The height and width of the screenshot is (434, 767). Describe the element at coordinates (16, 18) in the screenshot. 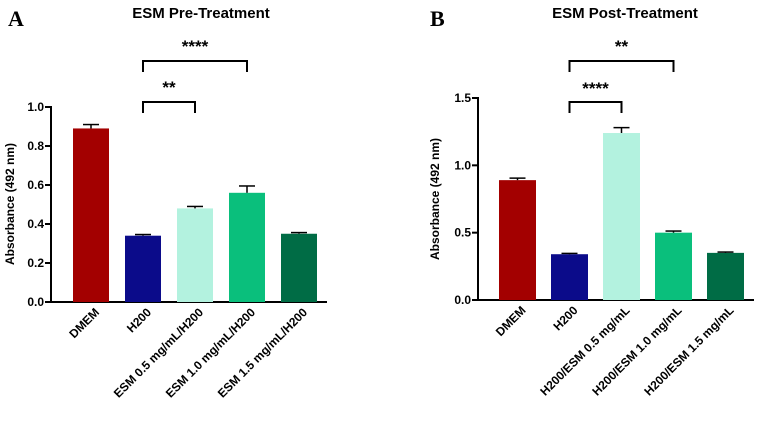

I see `panel-letter: A` at that location.